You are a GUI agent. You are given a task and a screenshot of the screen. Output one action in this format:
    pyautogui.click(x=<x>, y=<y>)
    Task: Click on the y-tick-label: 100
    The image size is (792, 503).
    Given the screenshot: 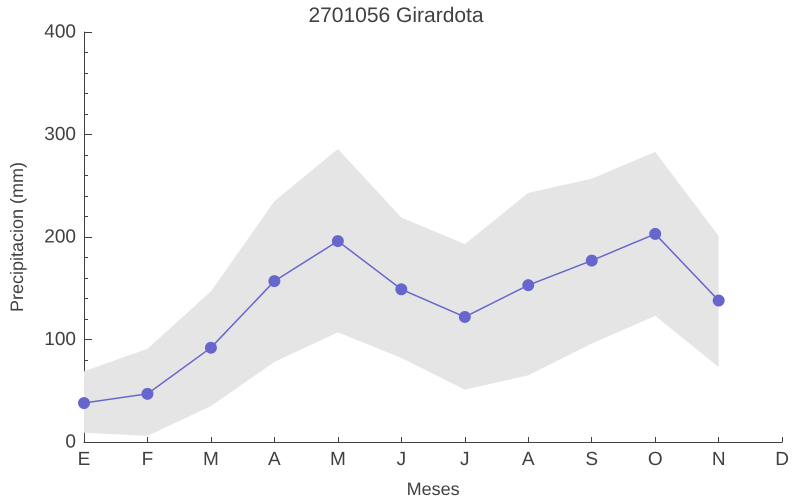 What is the action you would take?
    pyautogui.click(x=60, y=339)
    